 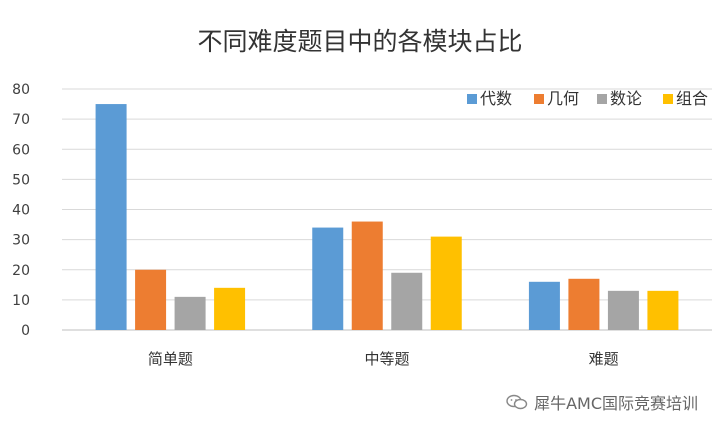 What do you see at coordinates (446, 283) in the screenshot?
I see `bar-组合-中等题` at bounding box center [446, 283].